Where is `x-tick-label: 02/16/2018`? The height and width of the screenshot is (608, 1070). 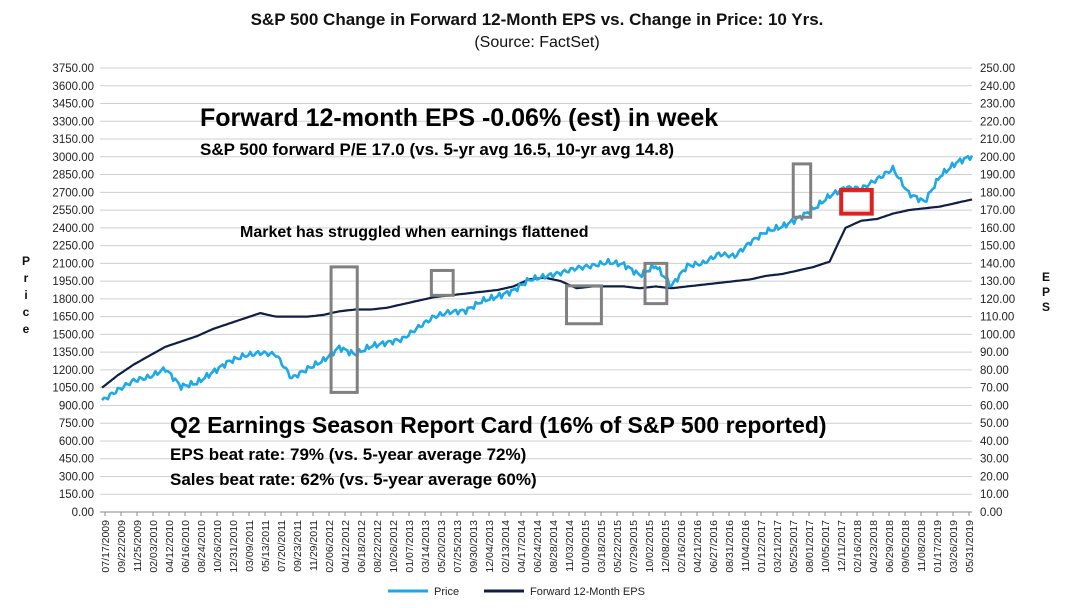 x-tick-label: 02/16/2018 is located at coordinates (858, 546).